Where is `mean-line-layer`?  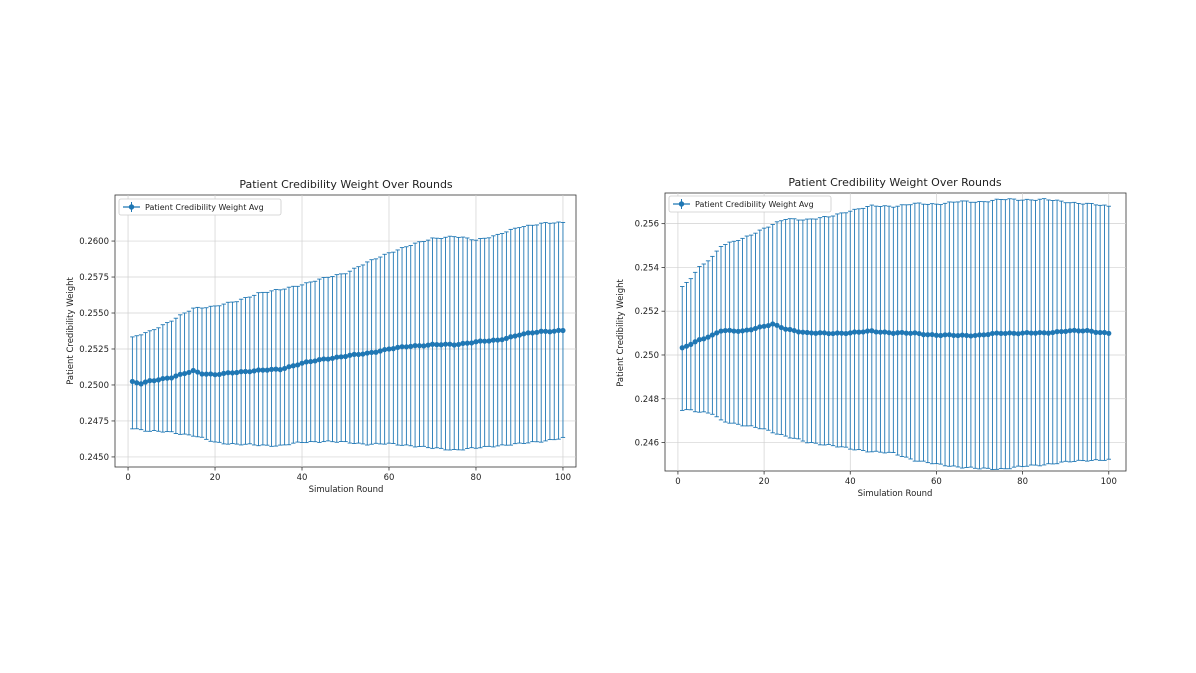 mean-line-layer is located at coordinates (347, 357).